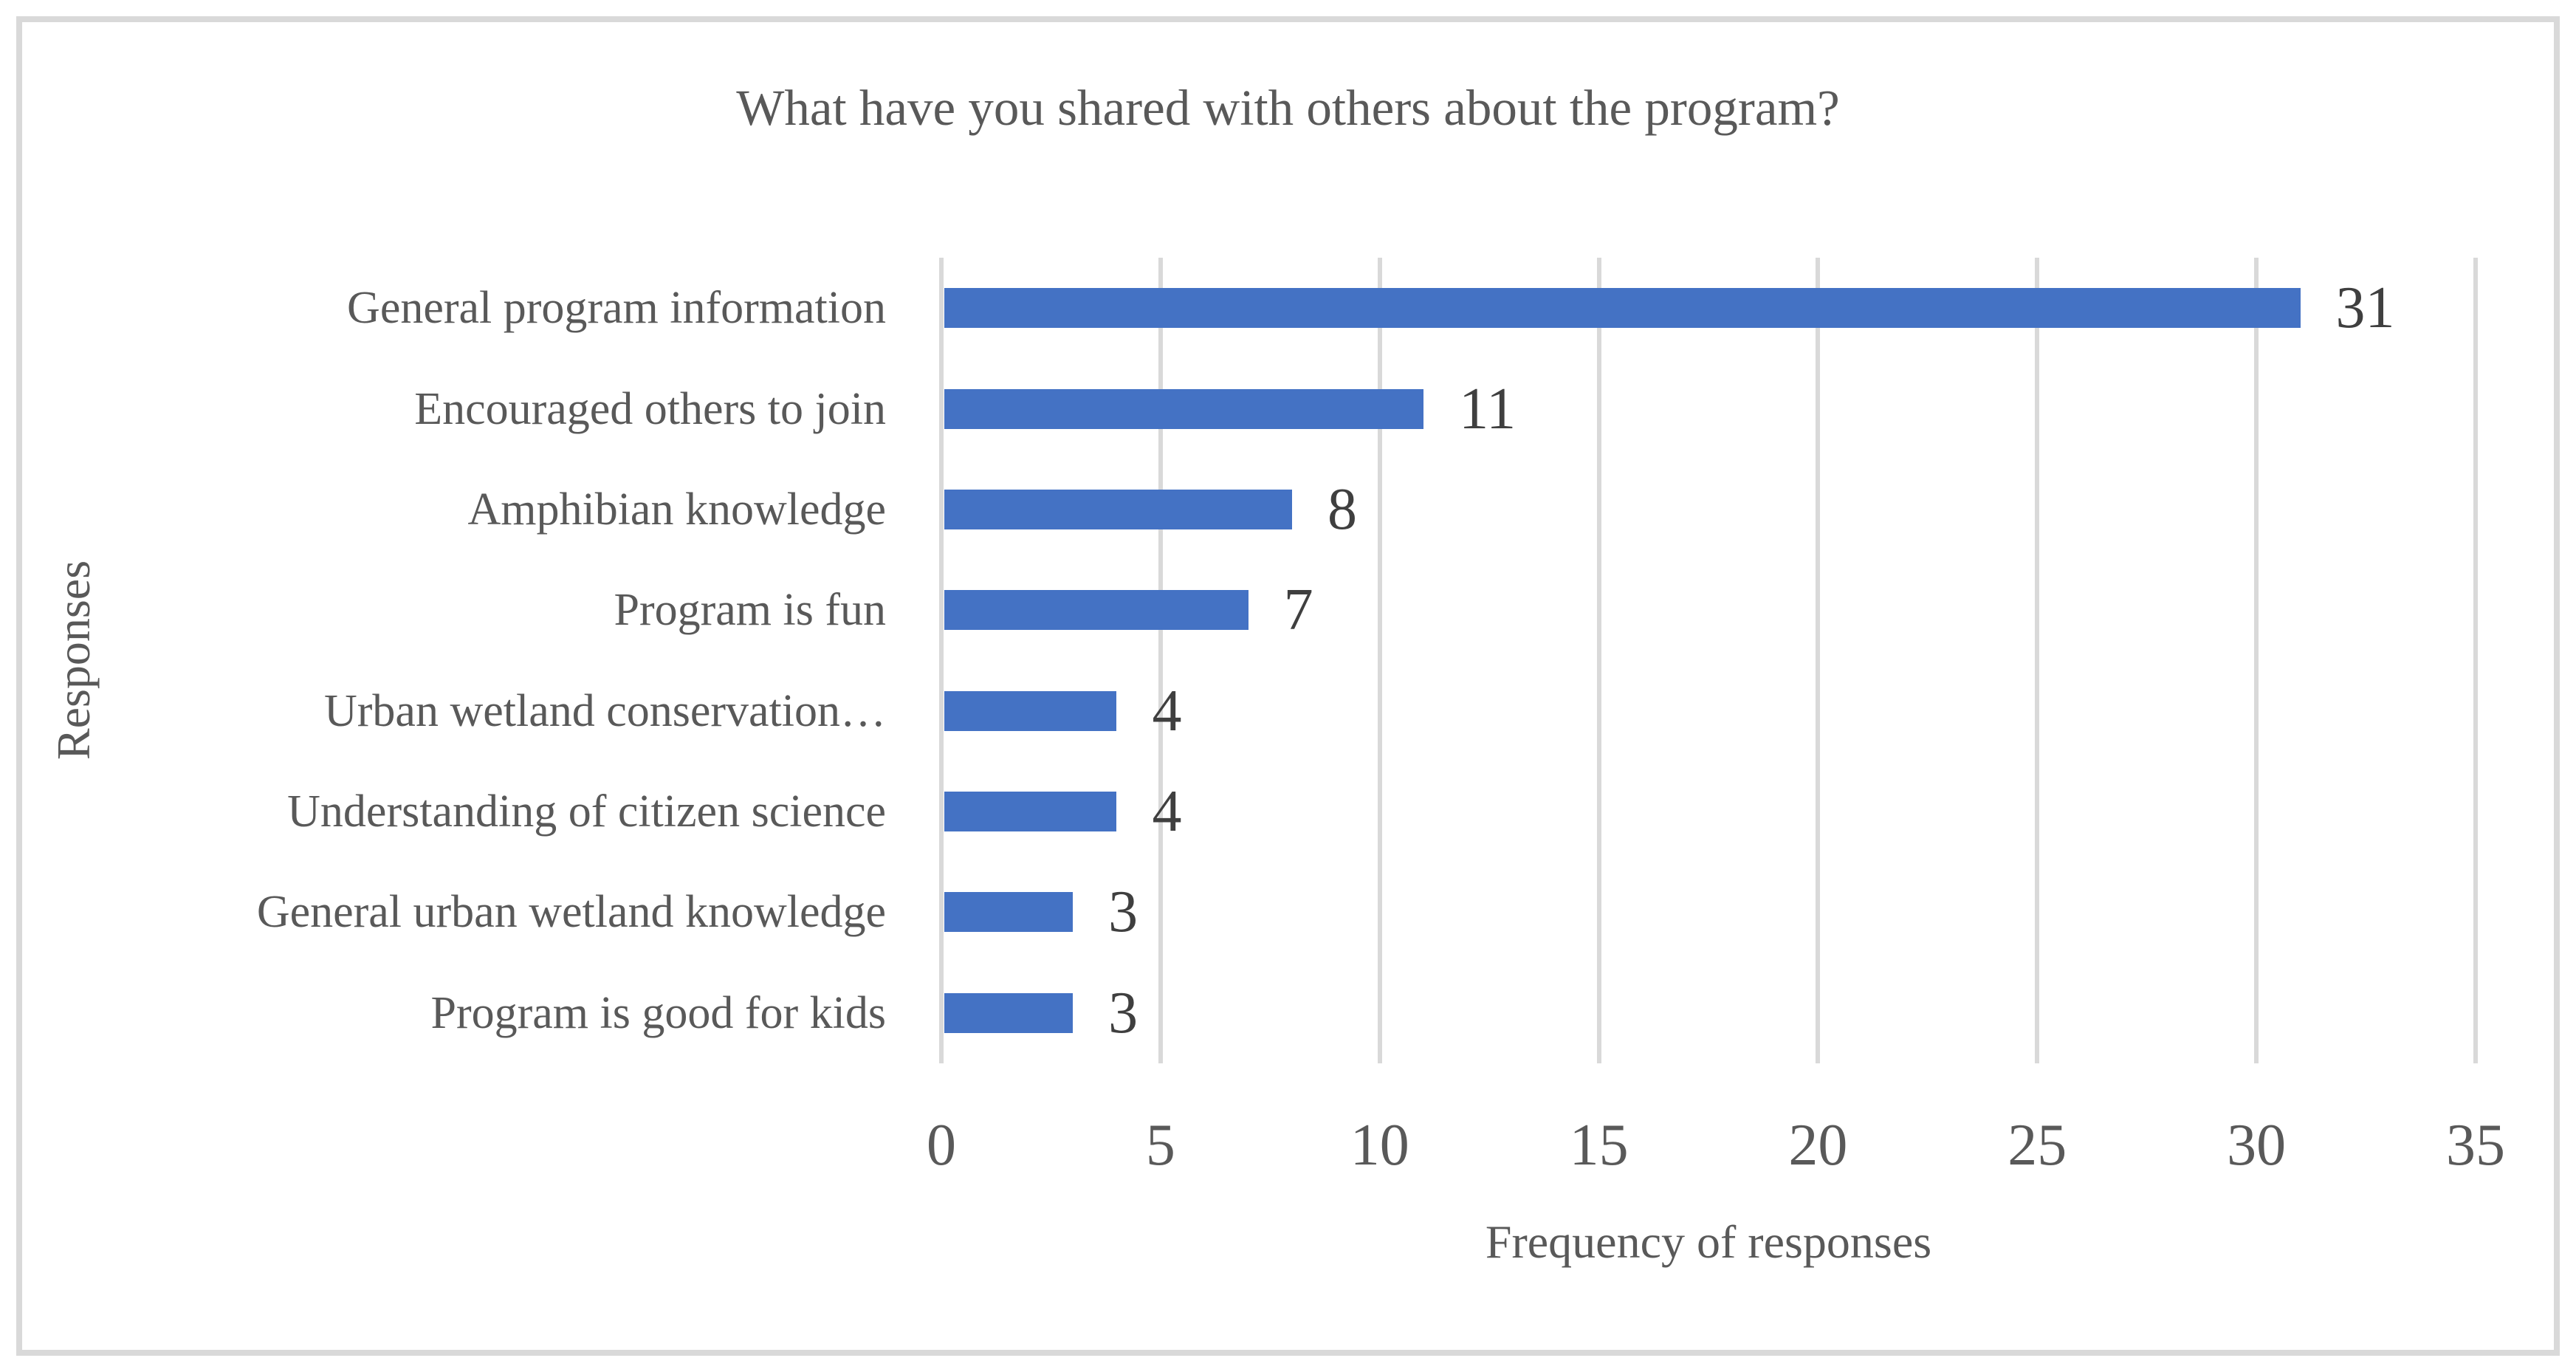 This screenshot has height=1372, width=2576. I want to click on bar-value-label: 11, so click(1488, 409).